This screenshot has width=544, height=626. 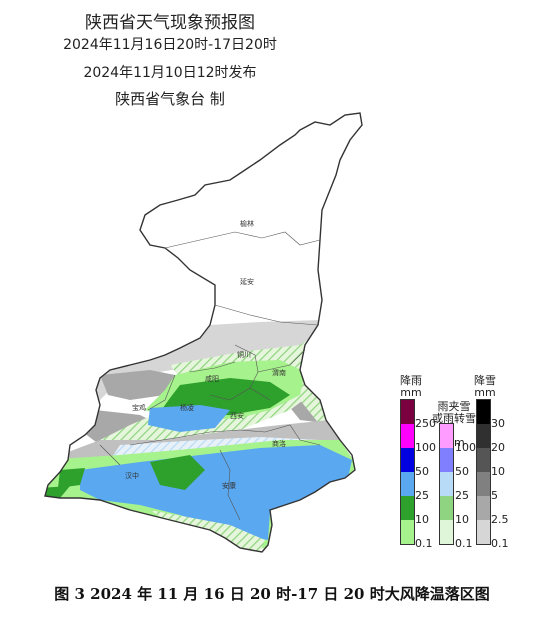 I want to click on snow-tick-label: 2.5, so click(x=500, y=519).